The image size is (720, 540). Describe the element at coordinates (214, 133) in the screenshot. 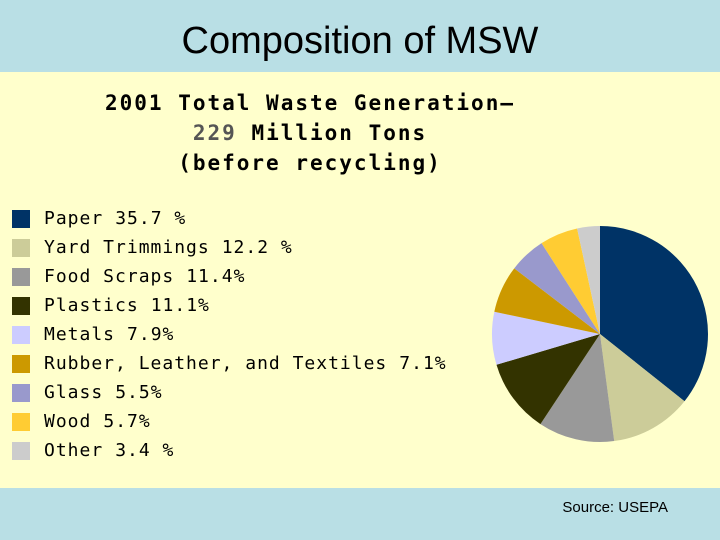

I see `chart-title-tons-number: 229` at that location.